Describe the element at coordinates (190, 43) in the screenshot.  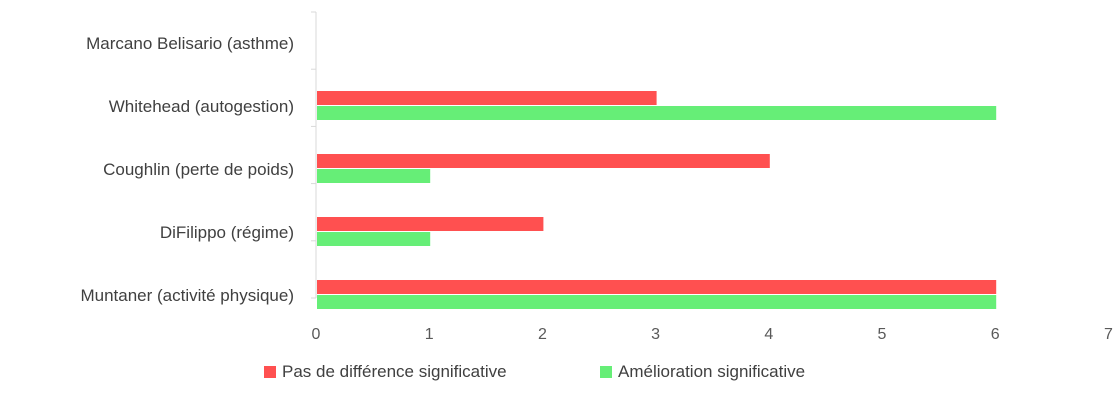
I see `category-label: Marcano Belisario (asthme)` at that location.